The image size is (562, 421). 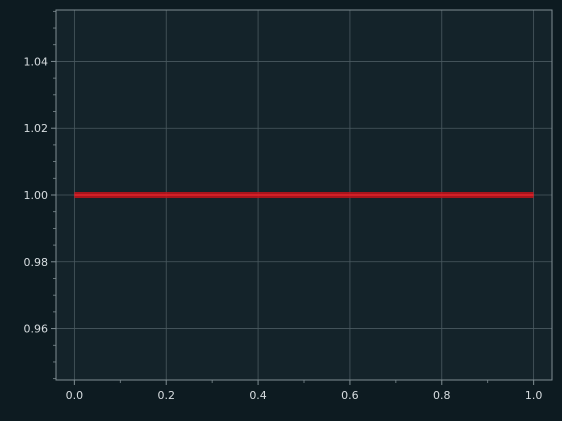 I want to click on x-tick-label: 0.0, so click(x=75, y=395).